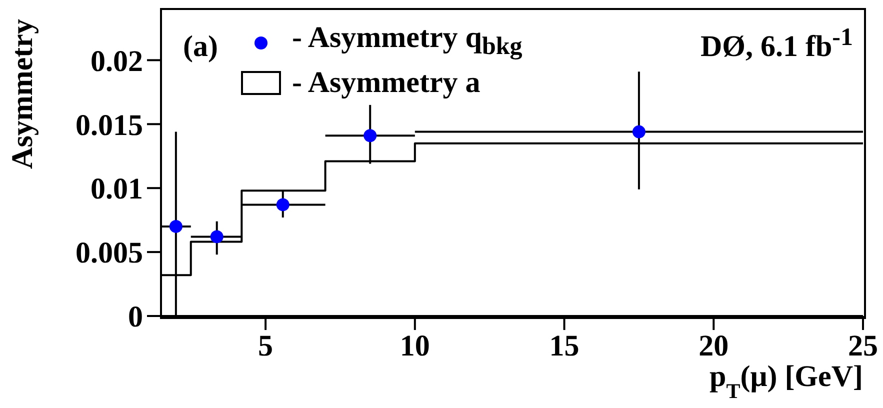 Image resolution: width=883 pixels, height=408 pixels. I want to click on y-tick-label: 0.015, so click(109, 125).